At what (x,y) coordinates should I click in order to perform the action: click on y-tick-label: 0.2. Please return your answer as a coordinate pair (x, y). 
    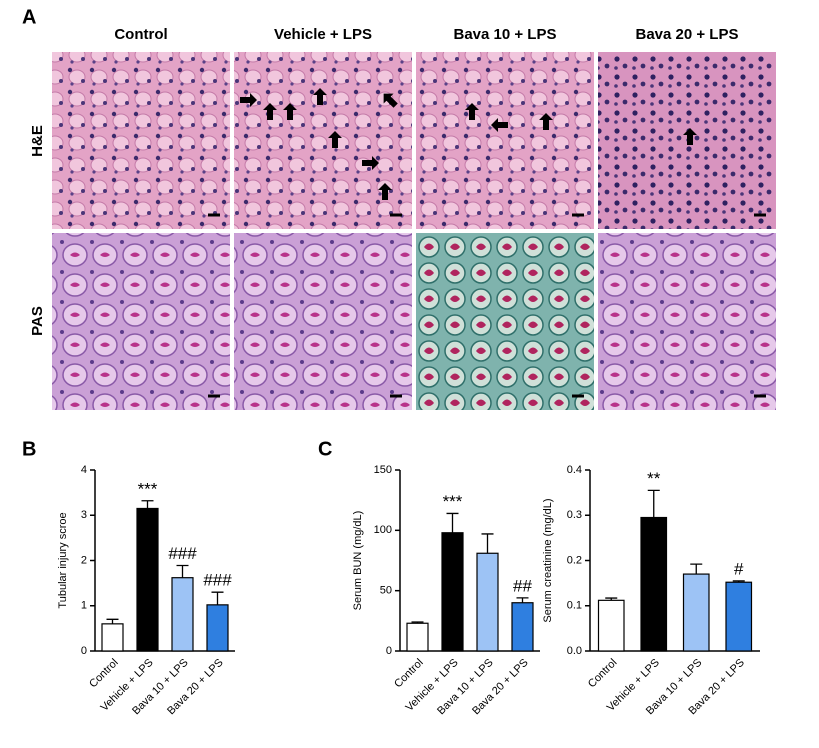
    Looking at the image, I should click on (574, 560).